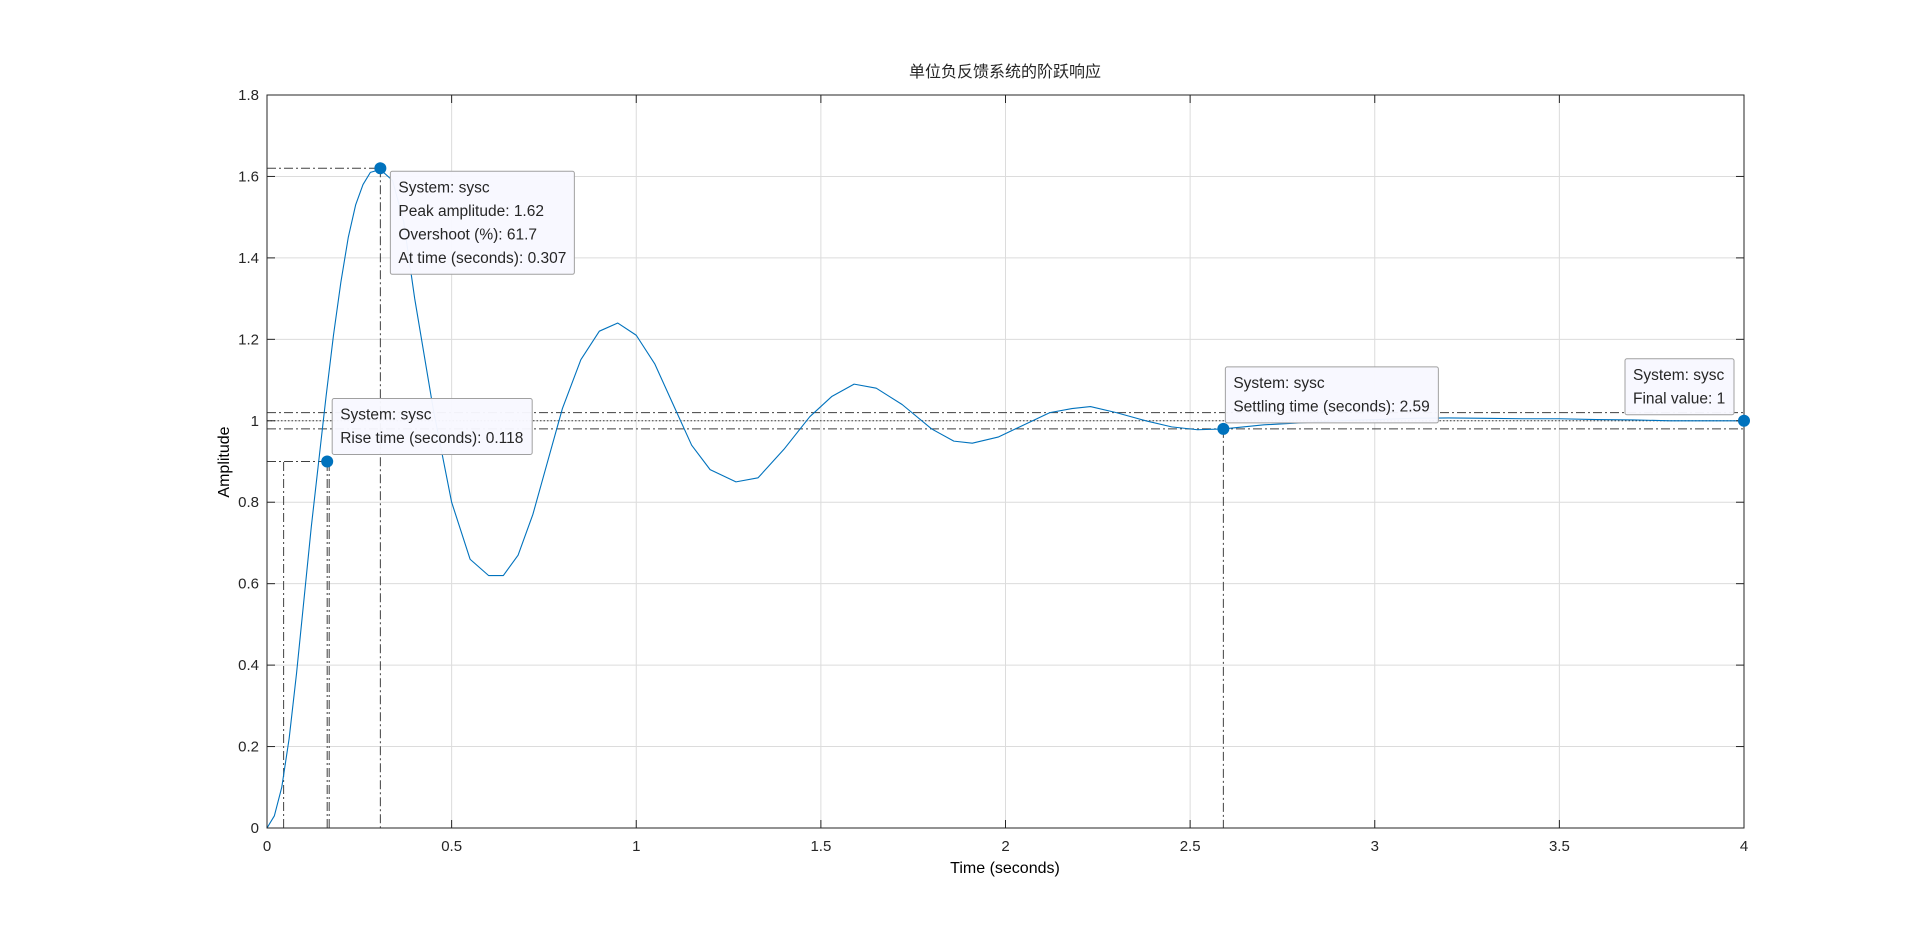 The height and width of the screenshot is (927, 1920). What do you see at coordinates (636, 846) in the screenshot?
I see `x-tick-label: 1` at bounding box center [636, 846].